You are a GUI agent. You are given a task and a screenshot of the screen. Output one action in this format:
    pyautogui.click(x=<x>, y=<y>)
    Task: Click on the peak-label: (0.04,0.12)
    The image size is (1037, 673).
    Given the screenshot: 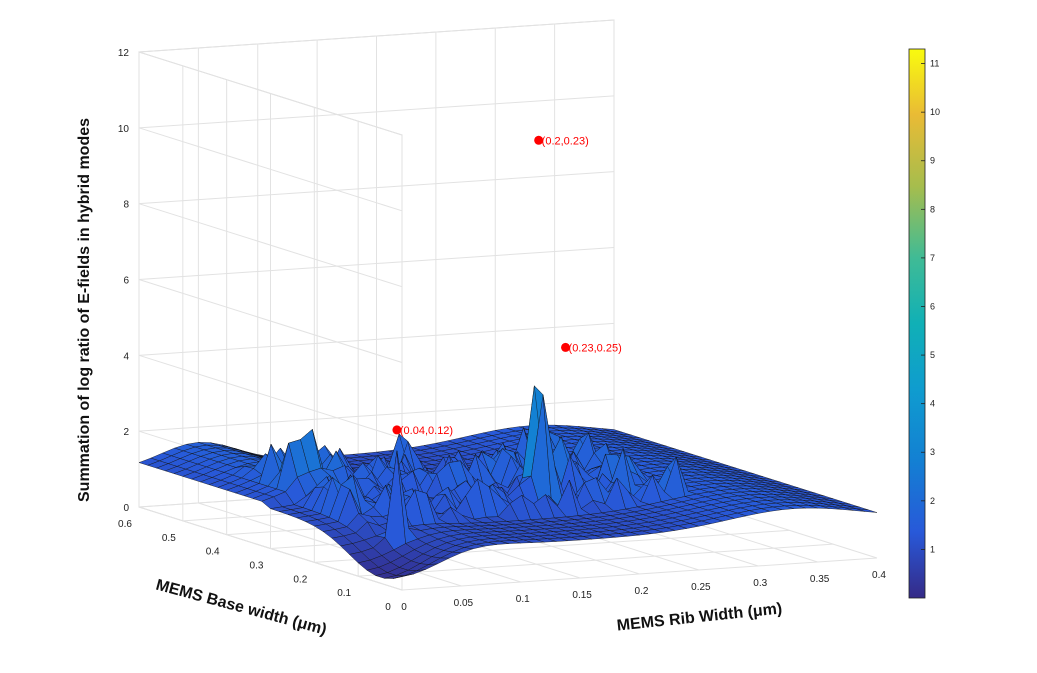 What is the action you would take?
    pyautogui.click(x=426, y=431)
    